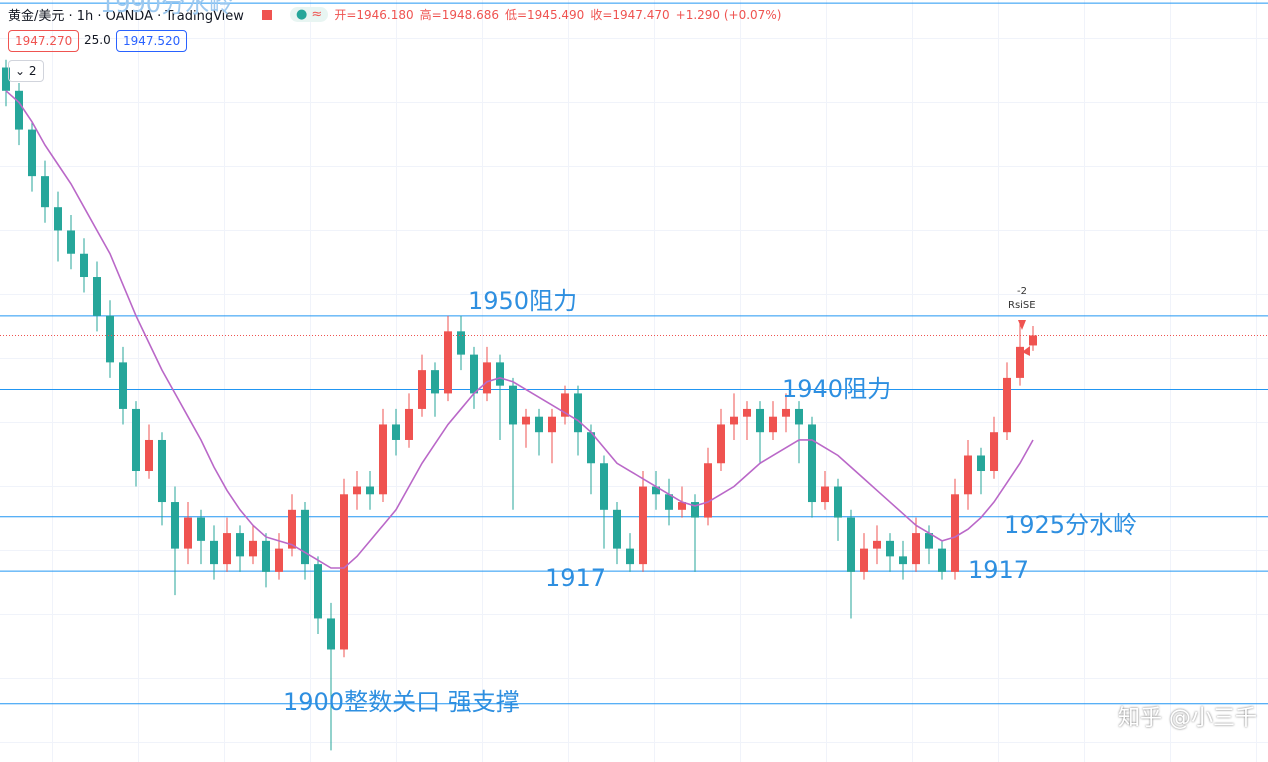  What do you see at coordinates (837, 389) in the screenshot?
I see `annotation: 1940阻力` at bounding box center [837, 389].